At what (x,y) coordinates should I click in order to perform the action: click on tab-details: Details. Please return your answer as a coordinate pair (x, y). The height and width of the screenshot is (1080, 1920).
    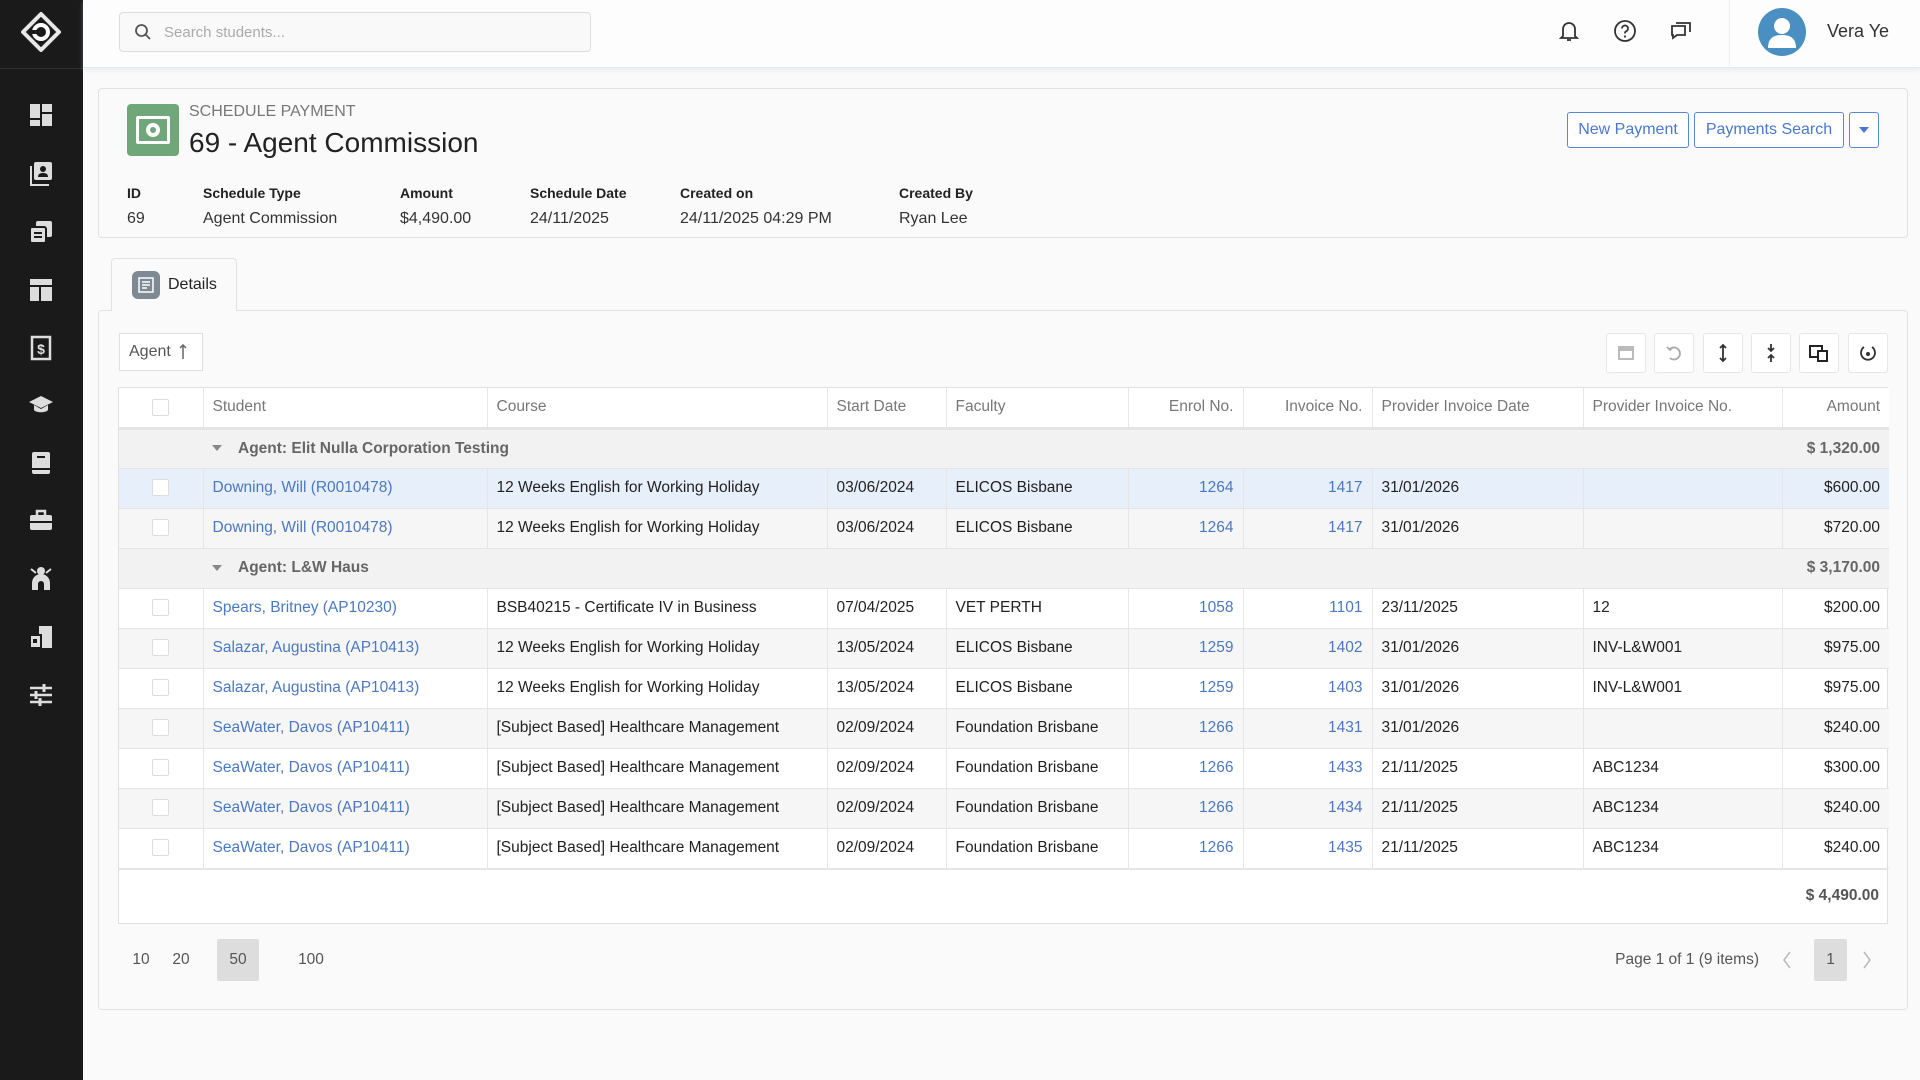
    Looking at the image, I should click on (174, 284).